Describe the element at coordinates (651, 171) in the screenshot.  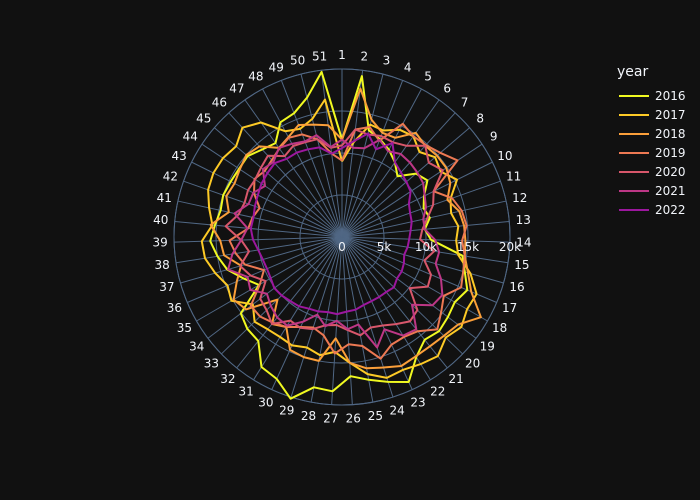
I see `legend-item-2020: 2020` at that location.